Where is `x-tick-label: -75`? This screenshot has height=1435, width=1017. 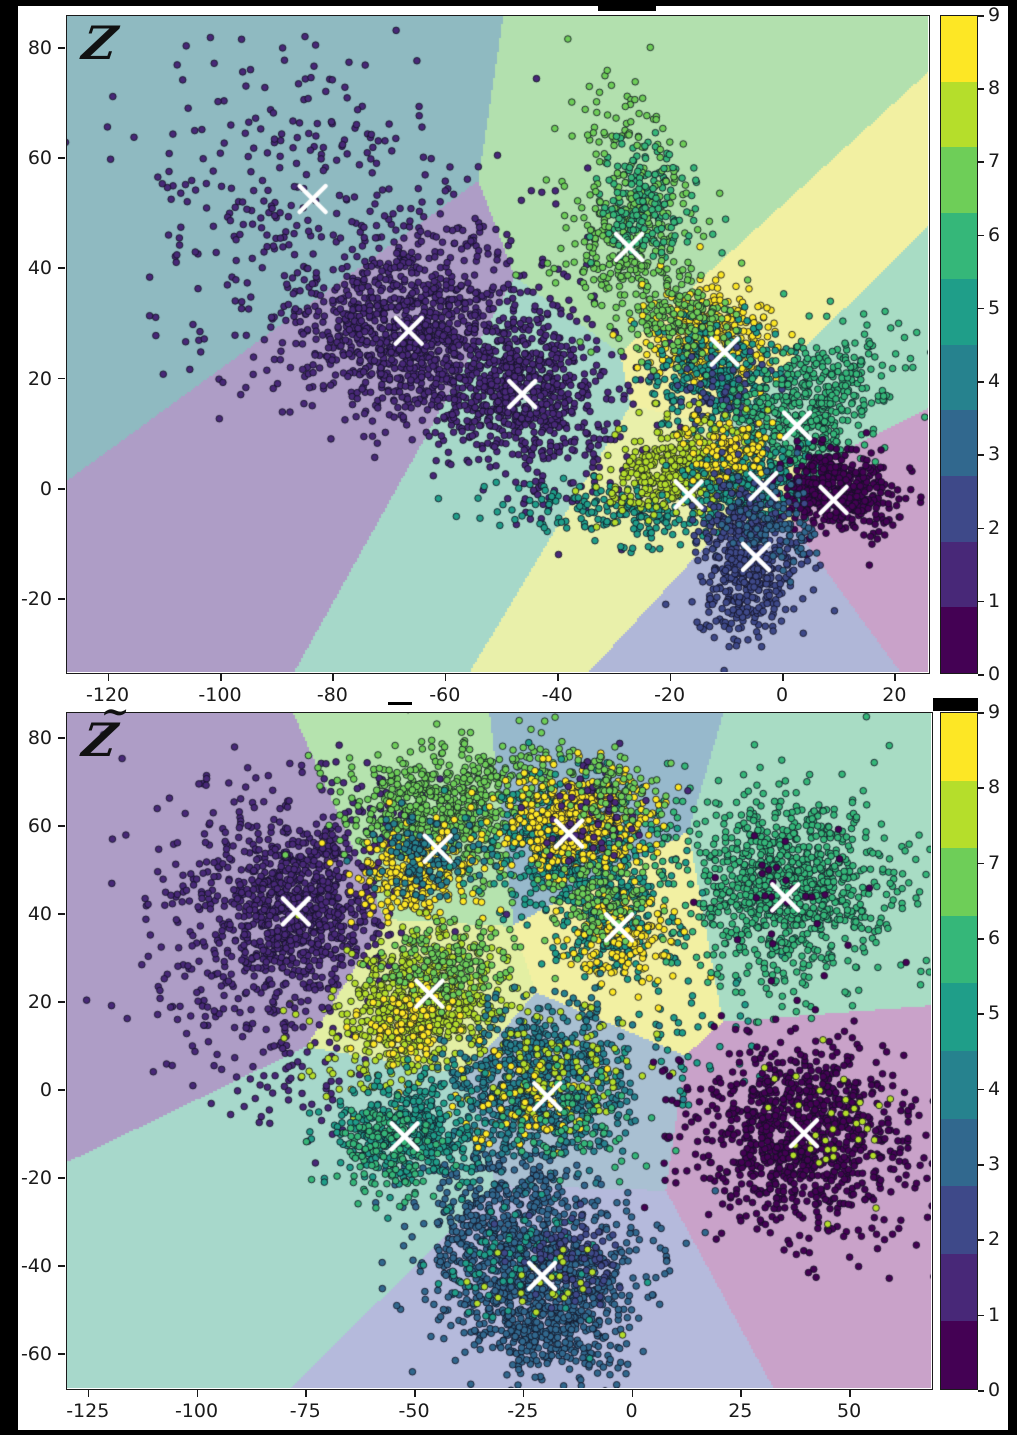 x-tick-label: -75 is located at coordinates (305, 1411).